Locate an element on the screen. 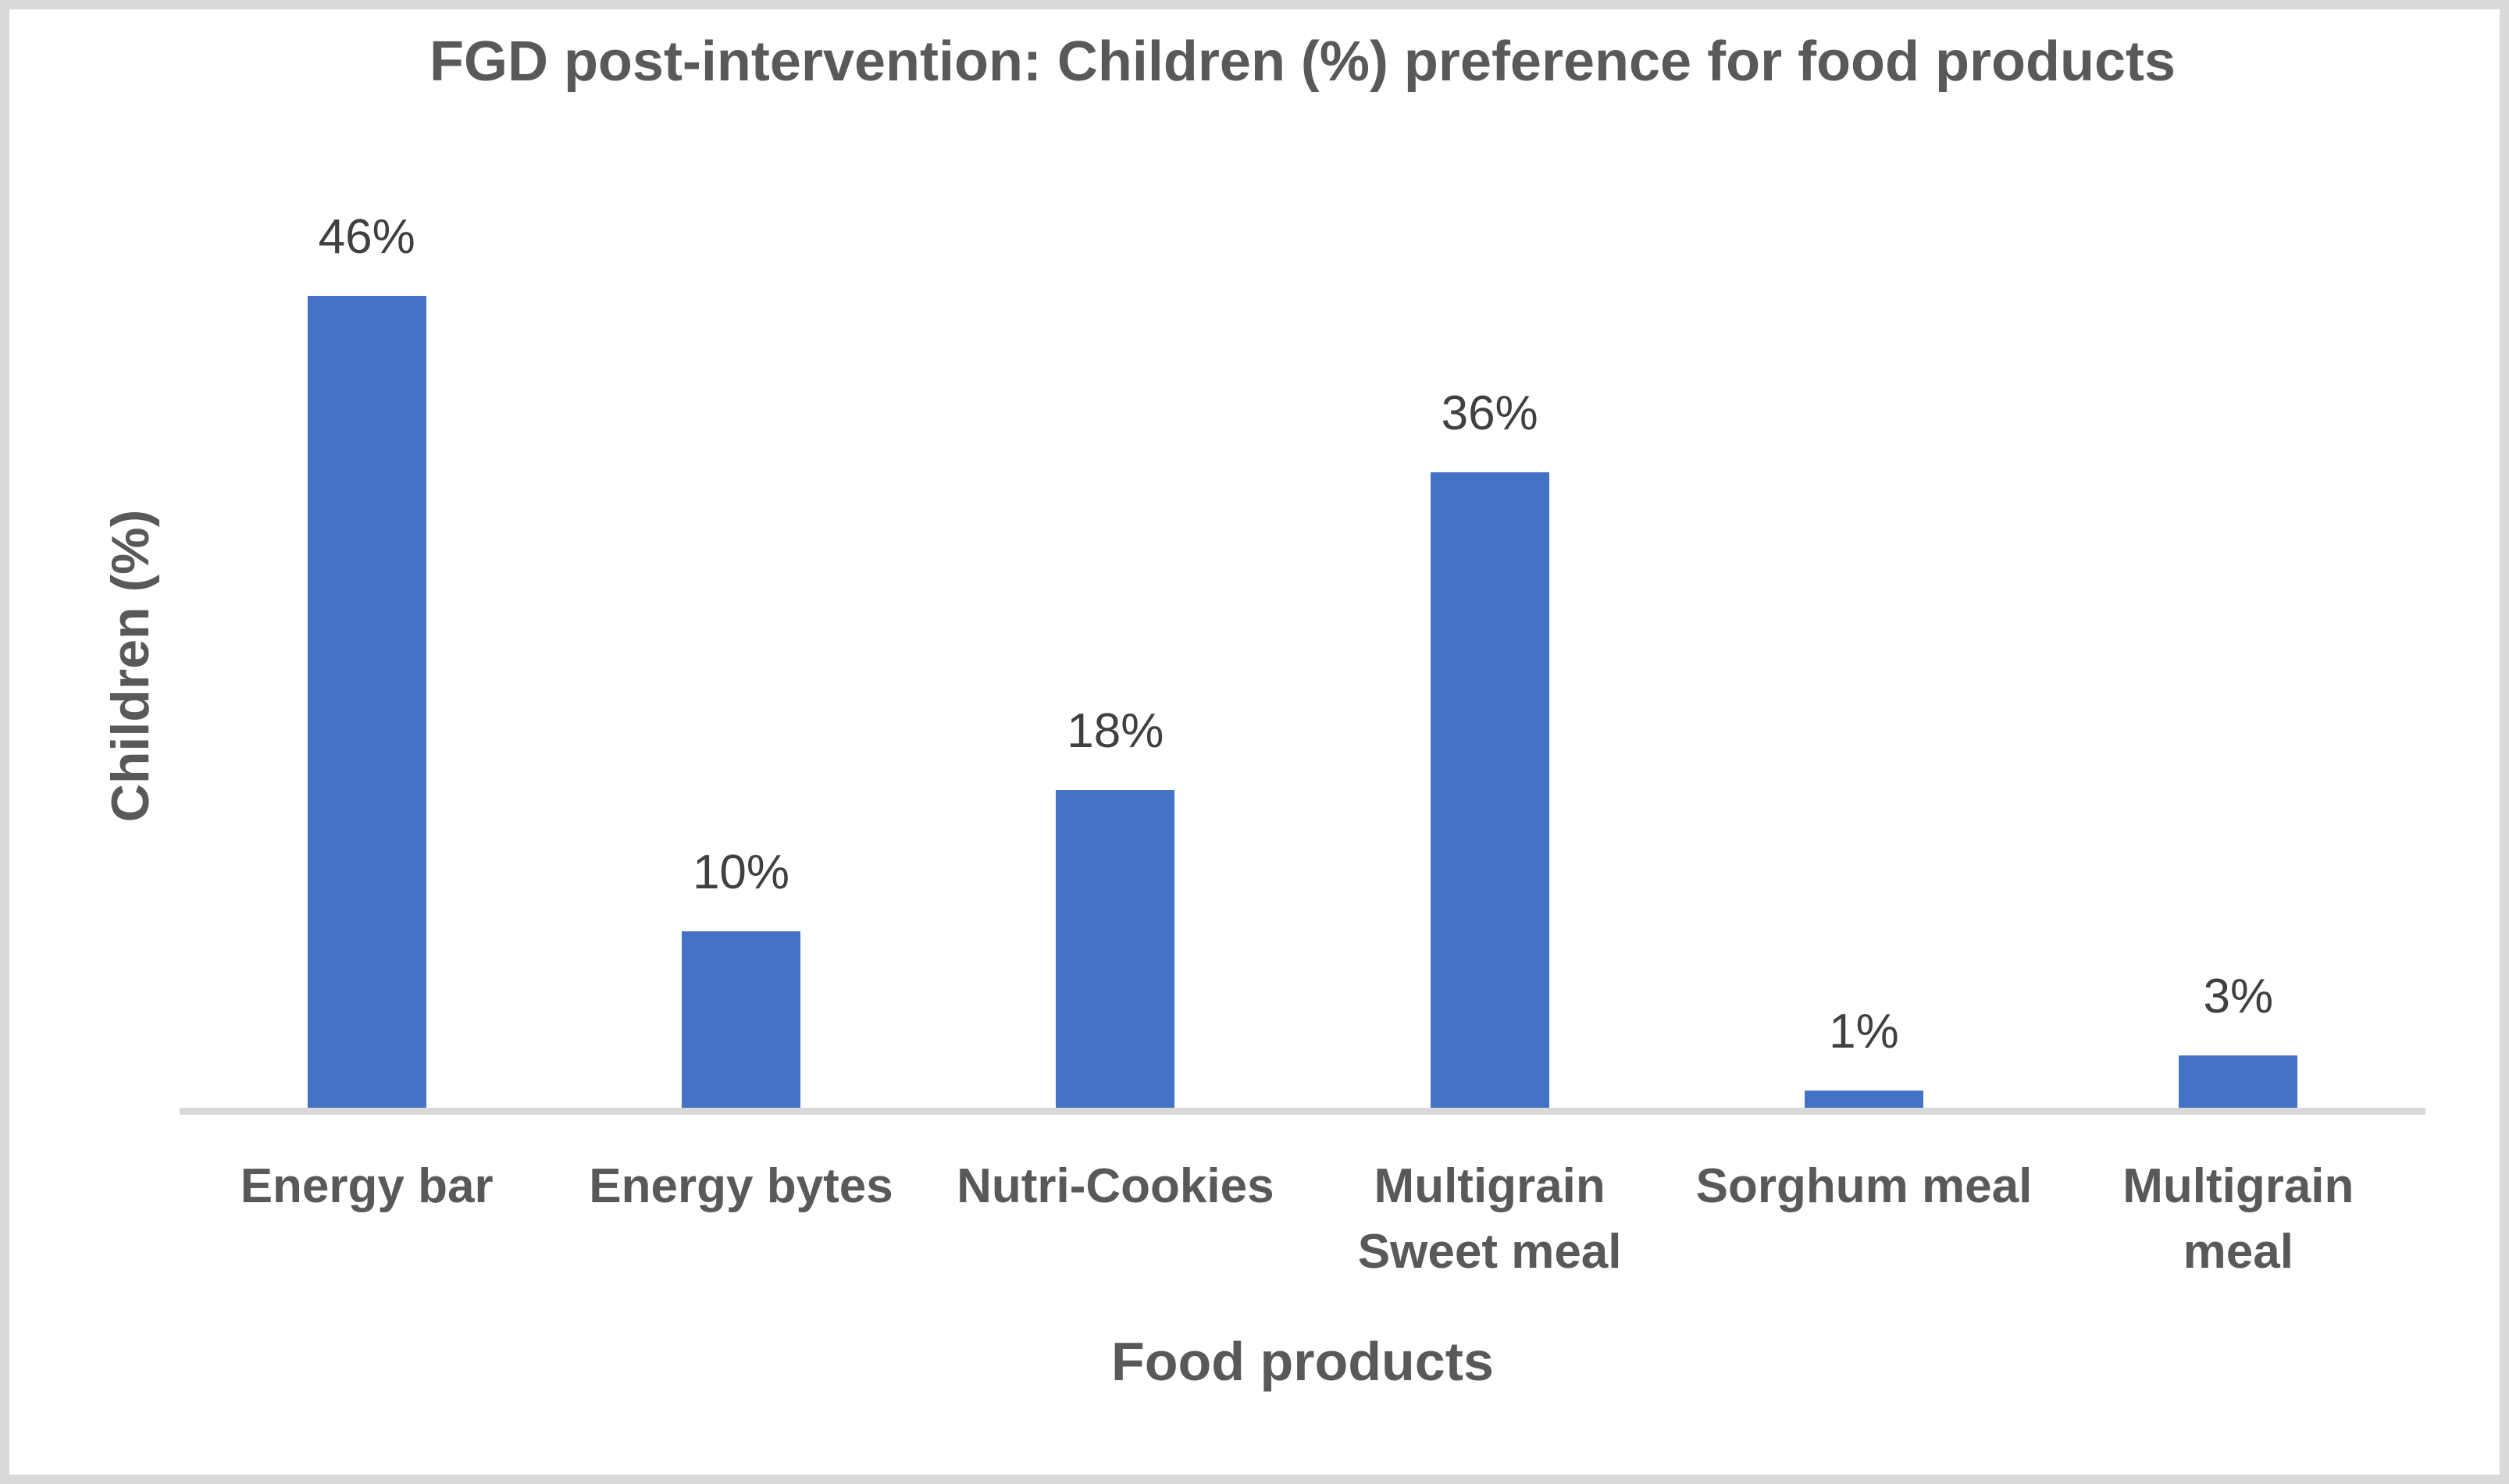  category-label-nutri-cookies: Nutri-Cookies is located at coordinates (1115, 1186).